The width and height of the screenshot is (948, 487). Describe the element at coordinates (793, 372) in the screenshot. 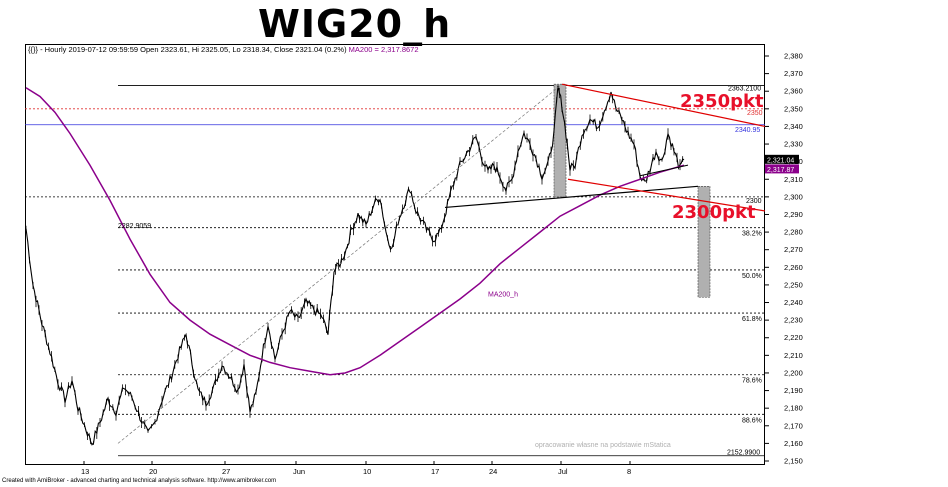

I see `y-tick-label: 2,200` at that location.